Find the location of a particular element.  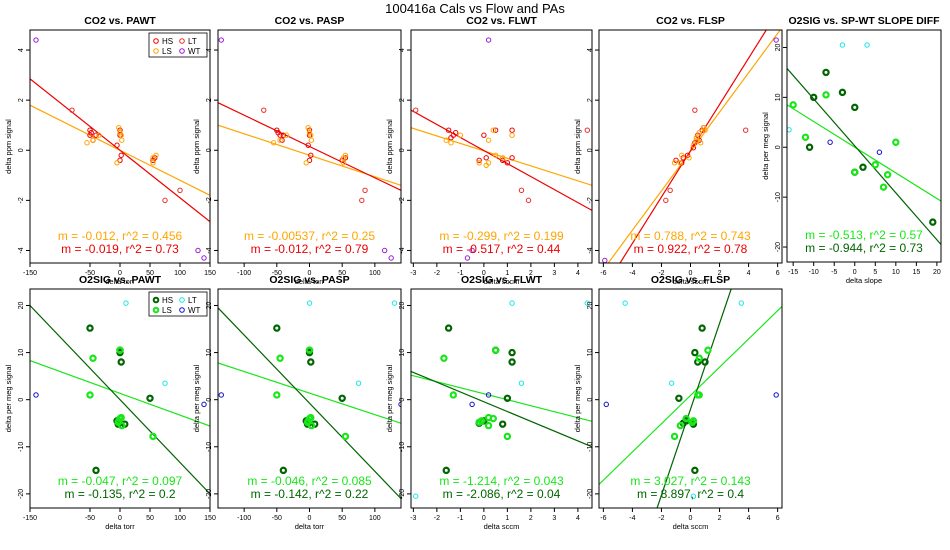

fit-annotation: m = 0.788, r^2 = 0.743 is located at coordinates (690, 236).